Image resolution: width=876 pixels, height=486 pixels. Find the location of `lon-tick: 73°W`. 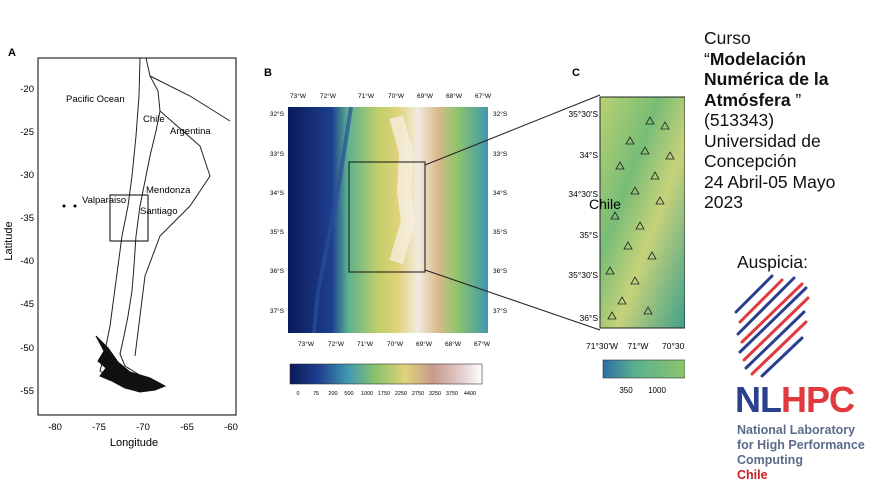

lon-tick: 73°W is located at coordinates (298, 96).